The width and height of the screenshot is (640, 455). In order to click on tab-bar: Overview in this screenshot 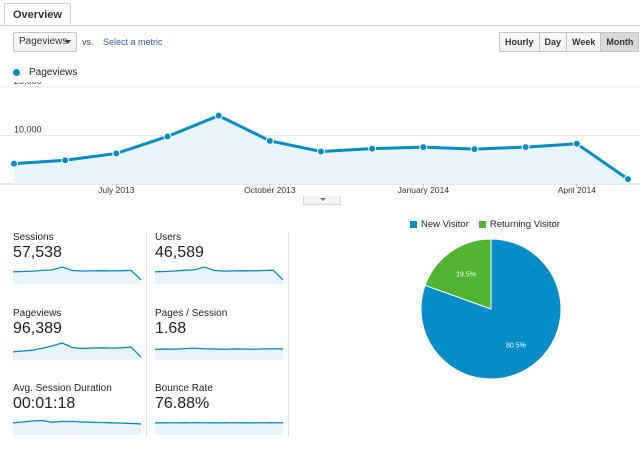, I will do `click(320, 13)`.